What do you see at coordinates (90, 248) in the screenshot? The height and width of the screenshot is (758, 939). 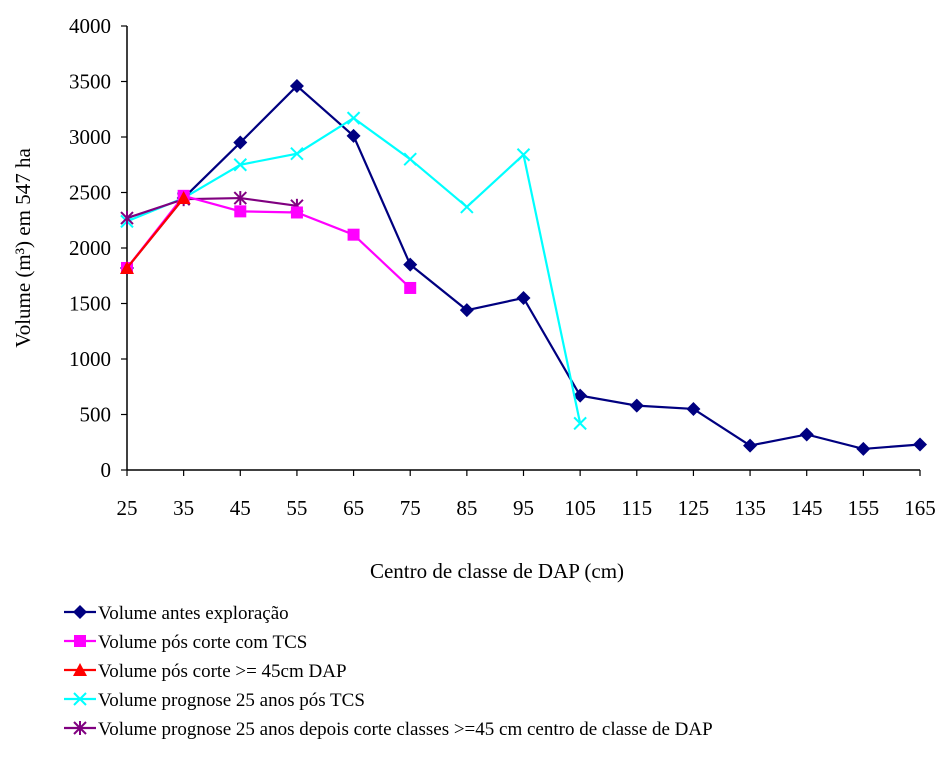 I see `y-tick-label: 2000` at bounding box center [90, 248].